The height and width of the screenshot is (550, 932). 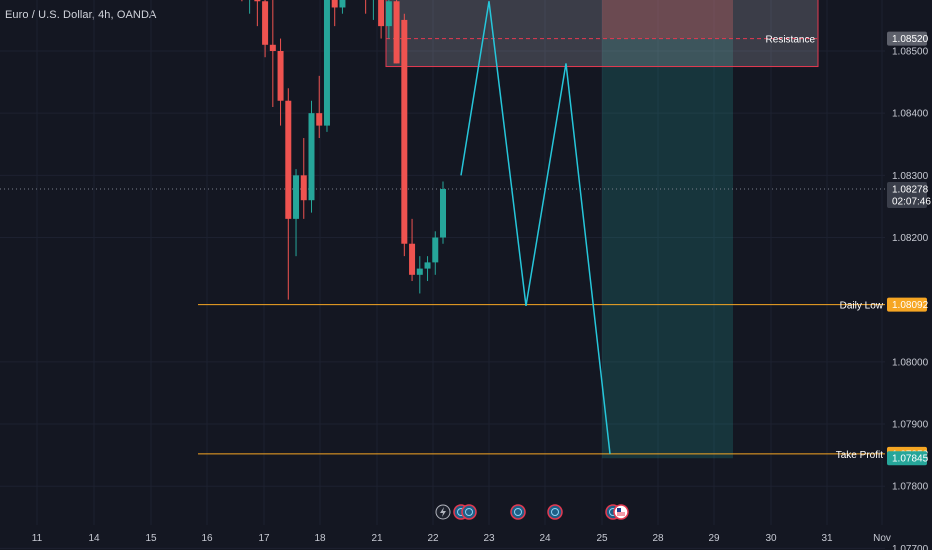 I want to click on y-tick-label: 1.07700, so click(x=910, y=547).